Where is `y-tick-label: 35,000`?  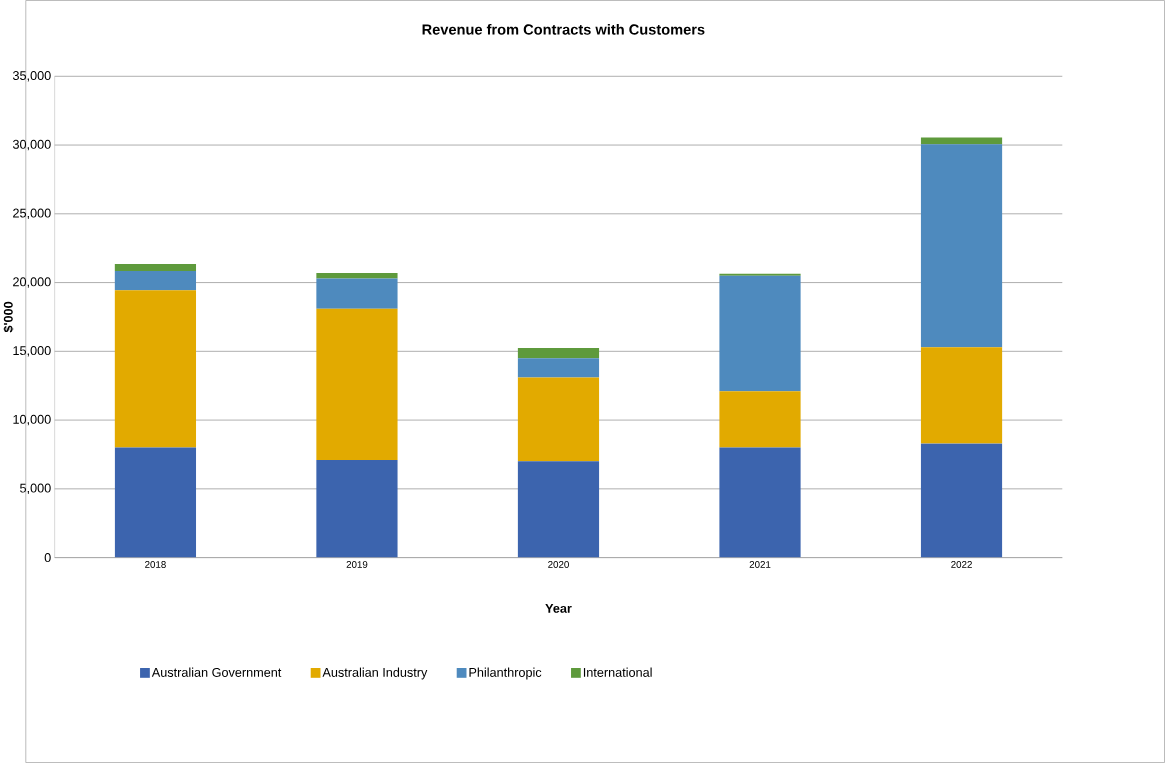
y-tick-label: 35,000 is located at coordinates (31, 76).